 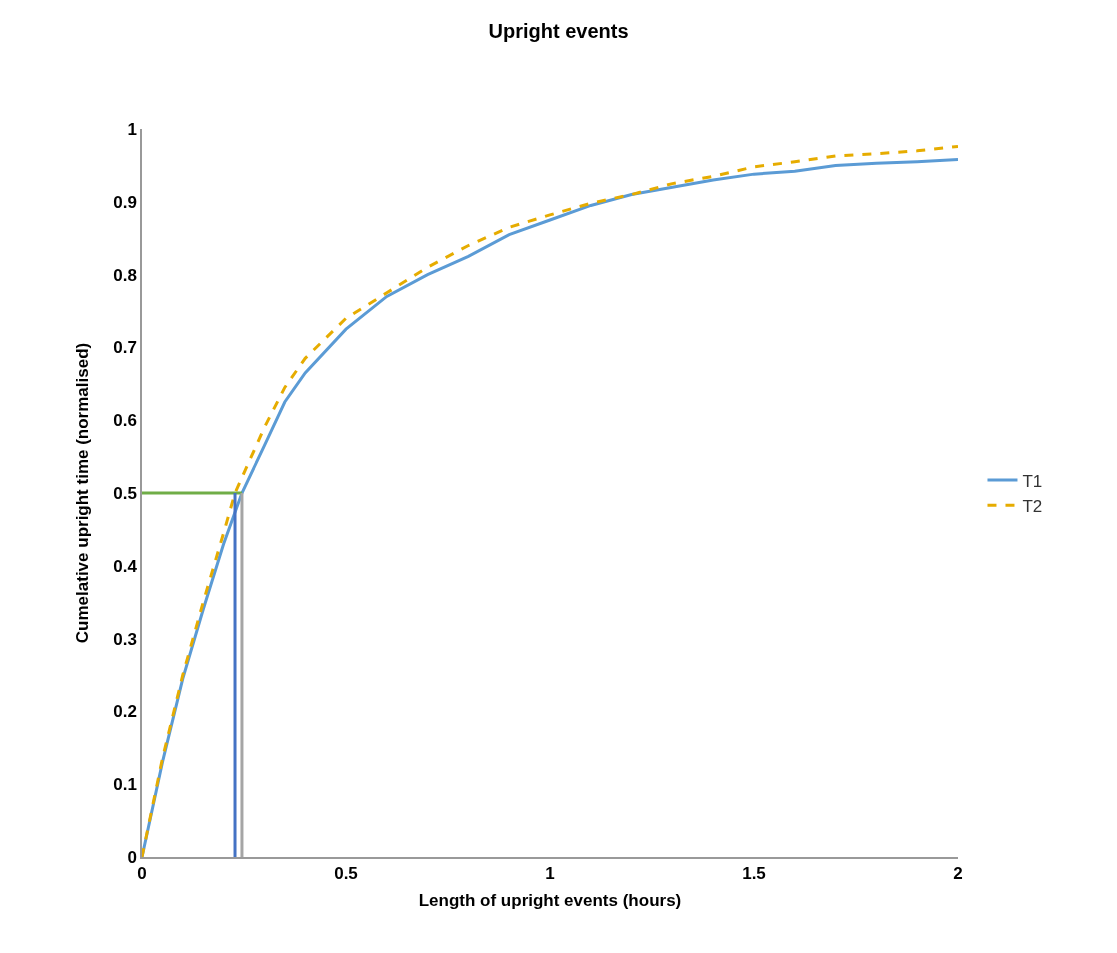 I want to click on y-tick-label: 0.8, so click(x=125, y=275).